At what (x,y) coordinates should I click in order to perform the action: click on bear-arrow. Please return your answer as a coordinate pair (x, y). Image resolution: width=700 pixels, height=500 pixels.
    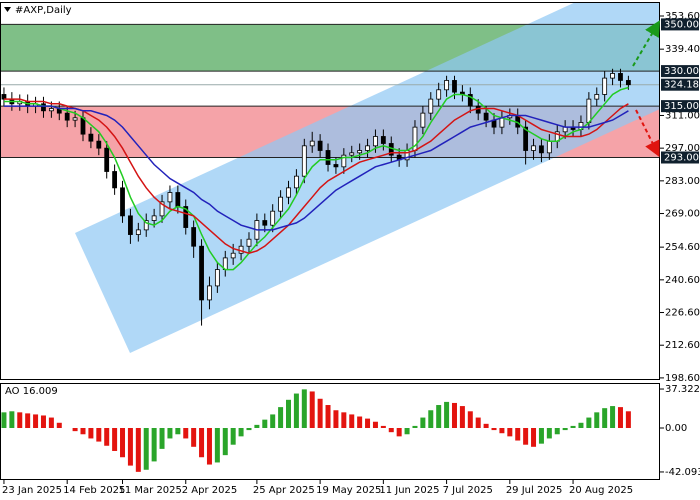
    Looking at the image, I should click on (647, 133).